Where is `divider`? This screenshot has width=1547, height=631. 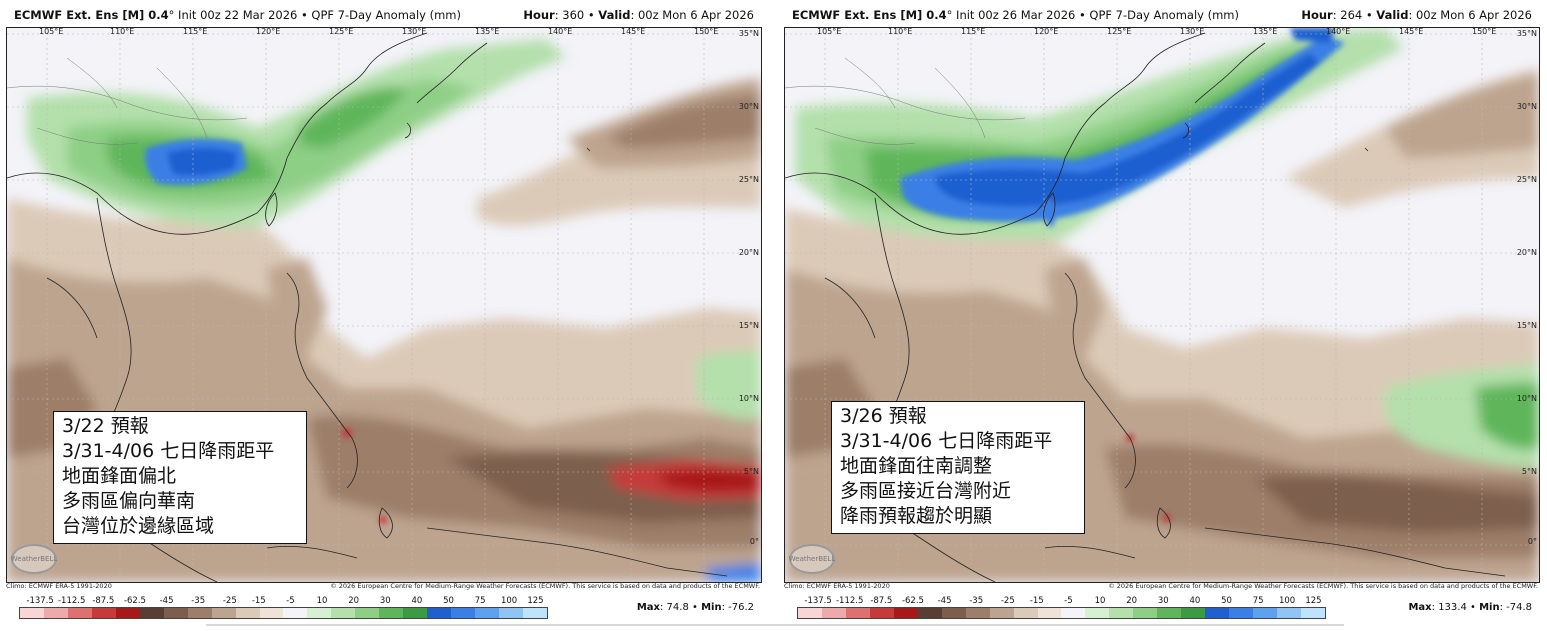
divider is located at coordinates (775, 625).